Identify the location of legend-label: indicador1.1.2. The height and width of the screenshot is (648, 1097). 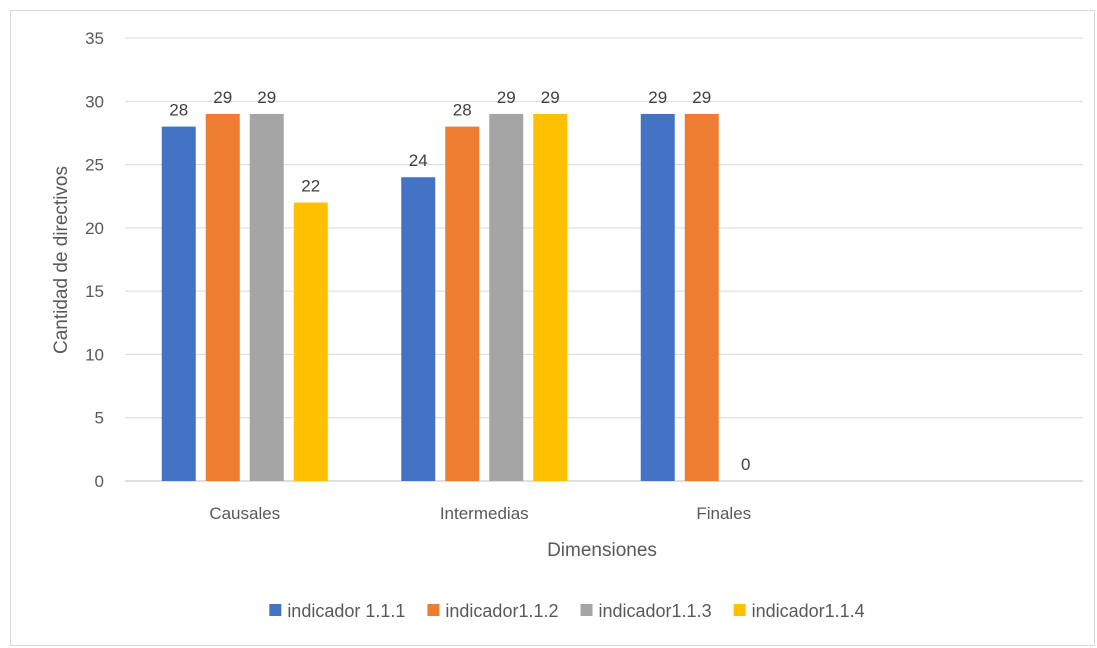
(501, 611).